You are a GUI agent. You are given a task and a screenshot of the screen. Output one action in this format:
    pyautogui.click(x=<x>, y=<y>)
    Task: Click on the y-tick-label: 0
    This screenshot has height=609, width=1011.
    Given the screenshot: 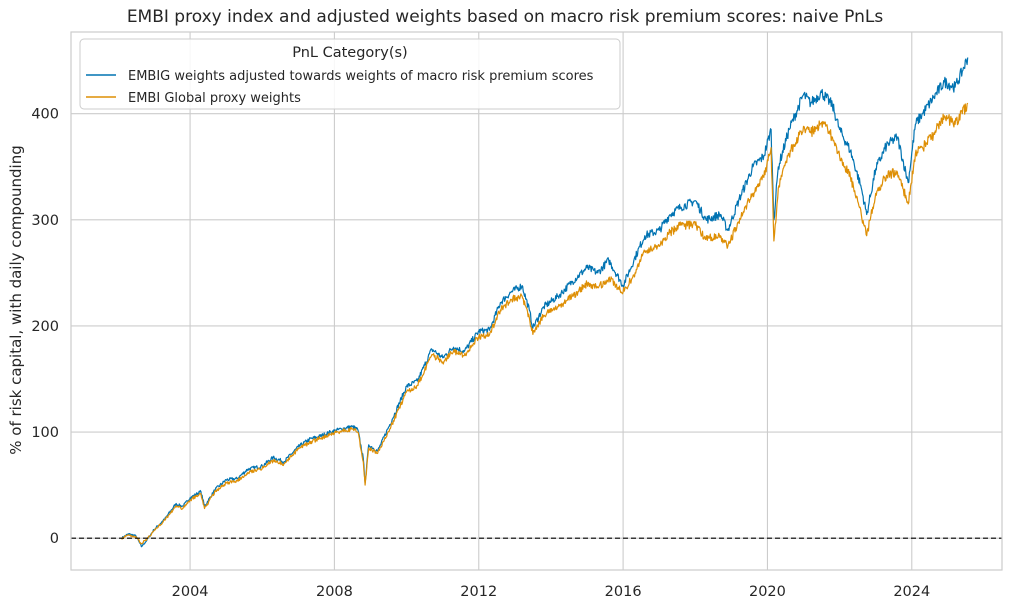 What is the action you would take?
    pyautogui.click(x=54, y=539)
    